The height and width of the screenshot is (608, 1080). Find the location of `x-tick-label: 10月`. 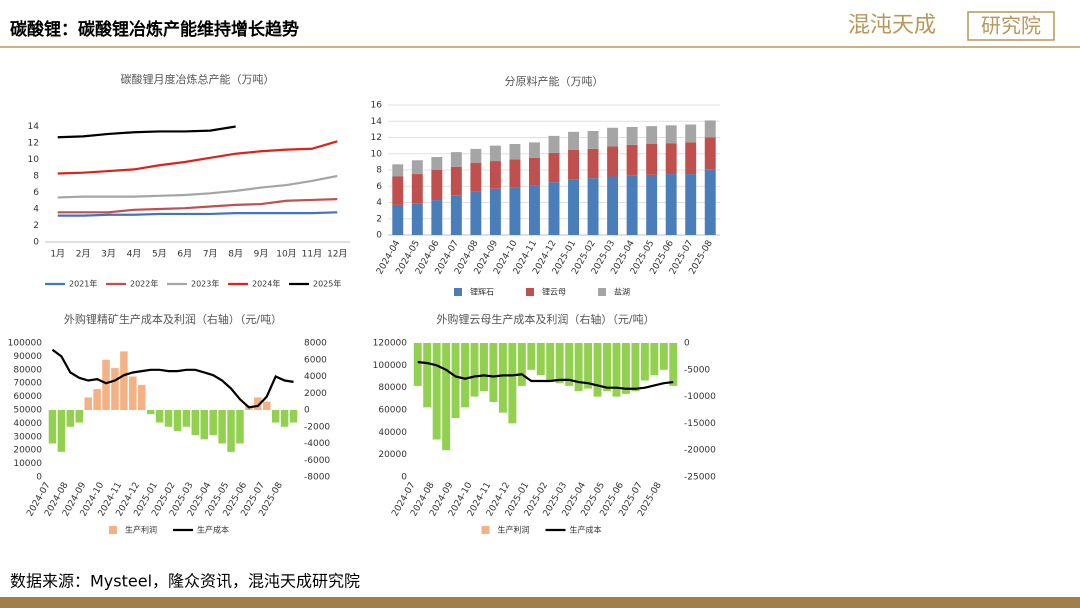

x-tick-label: 10月 is located at coordinates (286, 254).